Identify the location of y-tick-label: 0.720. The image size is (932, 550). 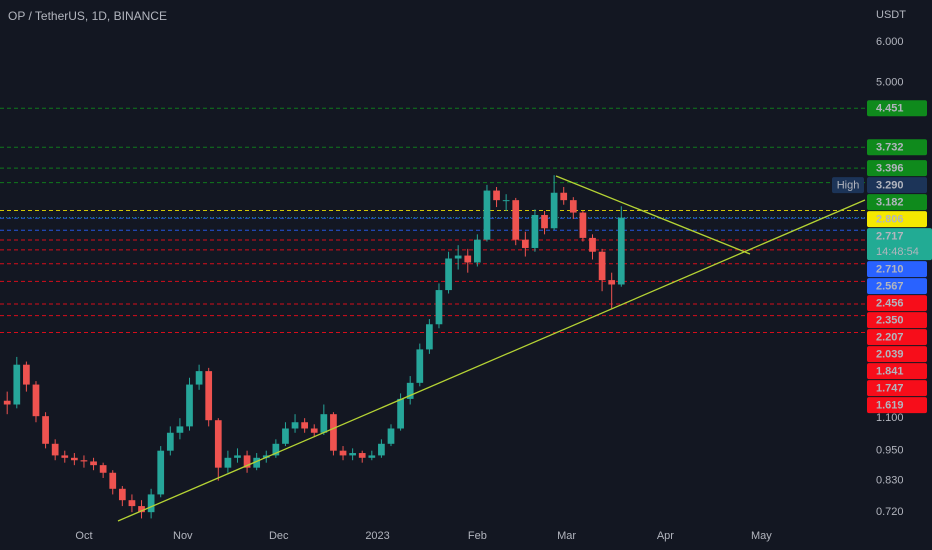
(890, 512).